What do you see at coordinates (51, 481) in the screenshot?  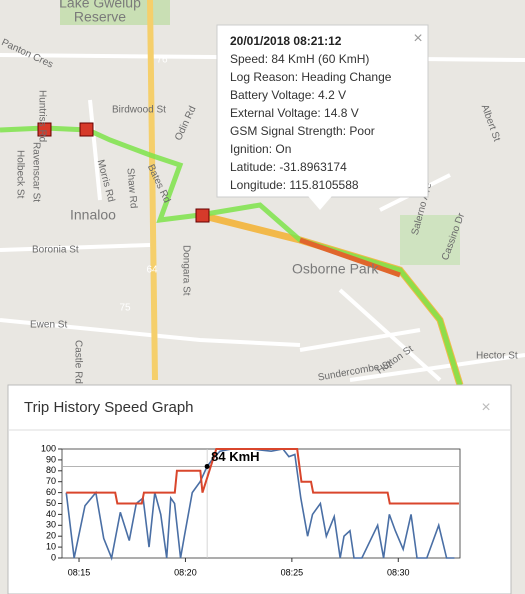 I see `y-tick-label: 70` at bounding box center [51, 481].